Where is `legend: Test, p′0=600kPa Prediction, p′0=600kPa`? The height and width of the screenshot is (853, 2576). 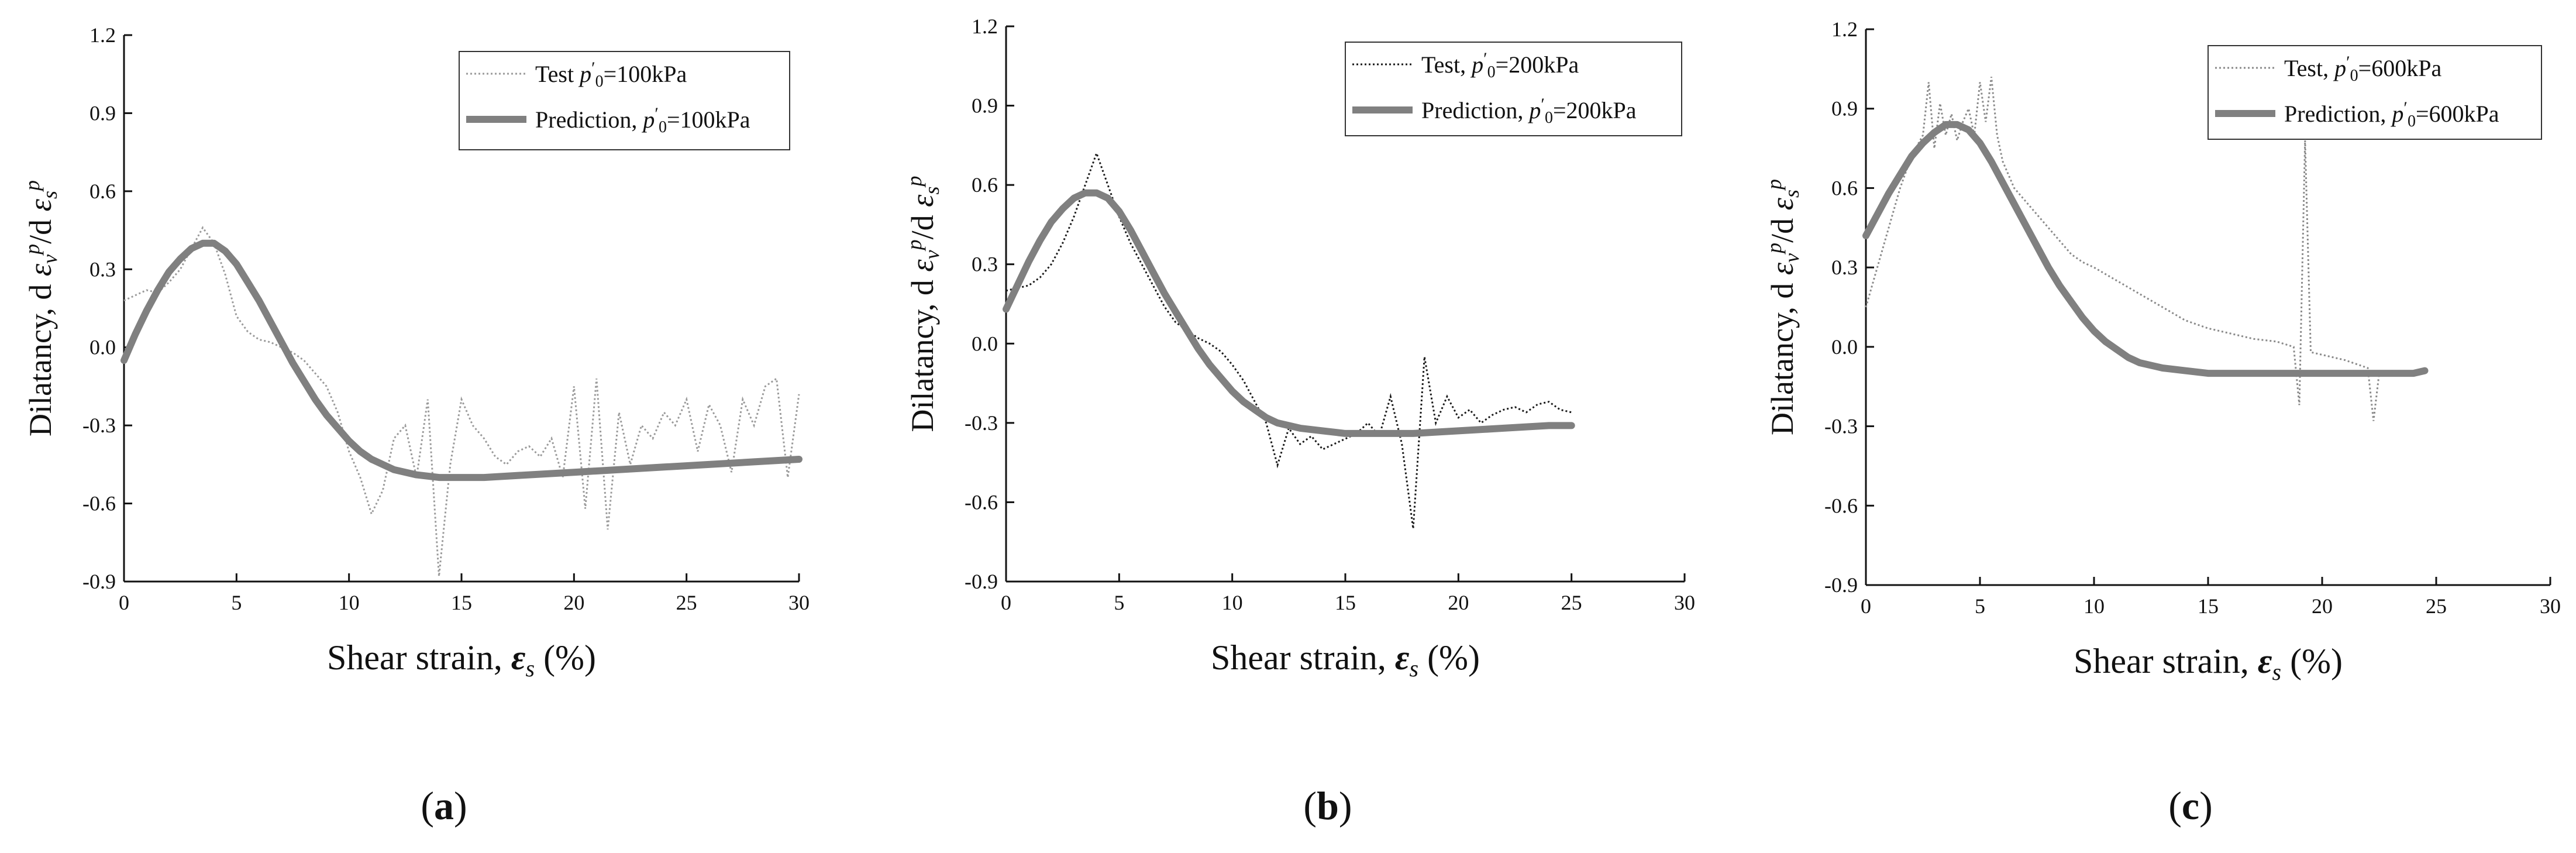
legend: Test, p′0=600kPa Prediction, p′0=600kPa is located at coordinates (2374, 92).